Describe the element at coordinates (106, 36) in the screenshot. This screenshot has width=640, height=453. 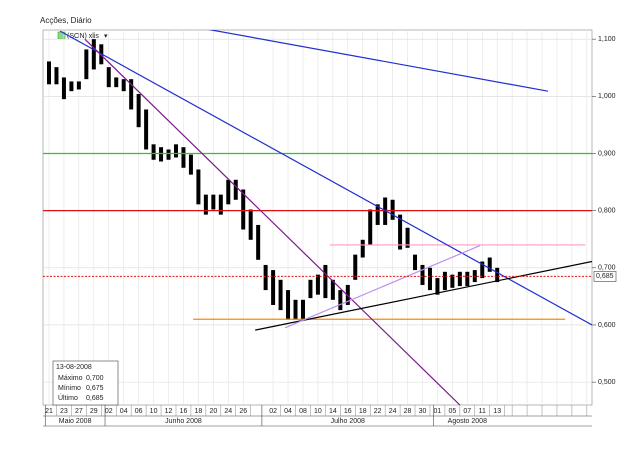
I see `dropdown-arrow: ▾` at that location.